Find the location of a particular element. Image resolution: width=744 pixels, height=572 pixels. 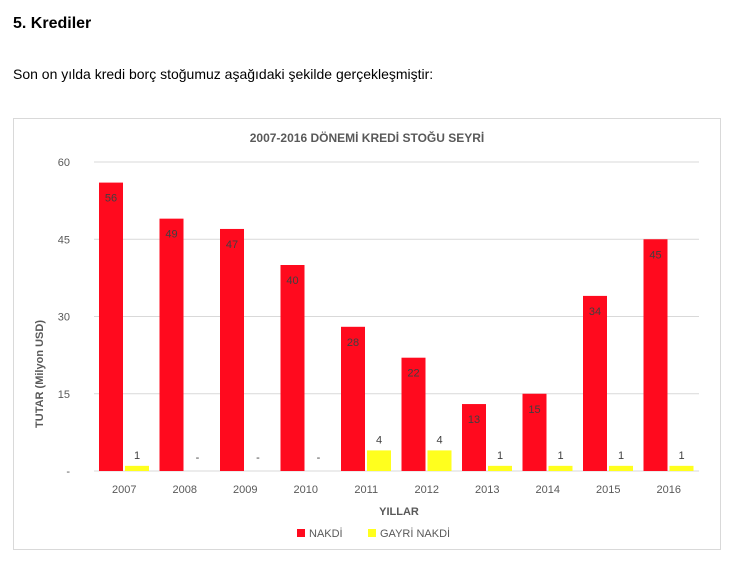

y-tick-label: 15 is located at coordinates (64, 395).